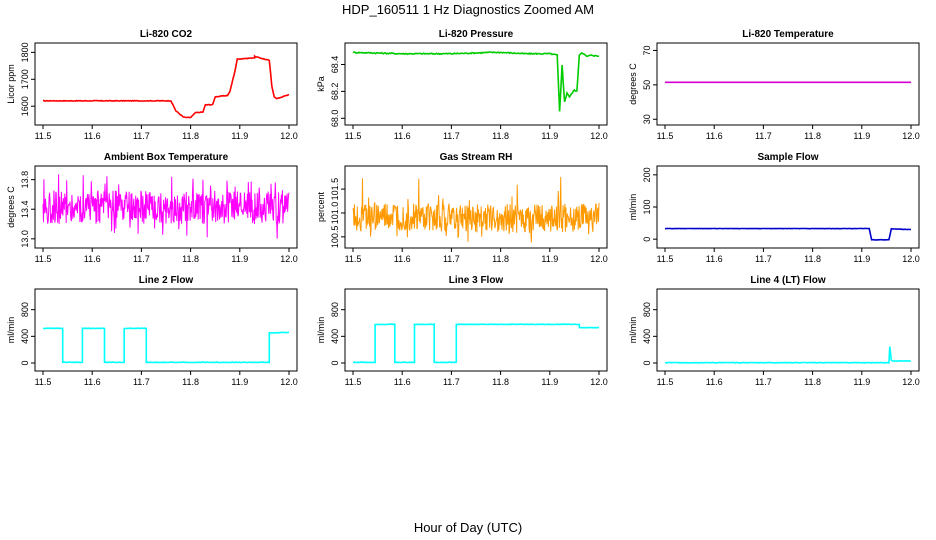  What do you see at coordinates (468, 9) in the screenshot?
I see `figure-title: HDP_160511 1 Hz Diagnostics Zoomed AM` at bounding box center [468, 9].